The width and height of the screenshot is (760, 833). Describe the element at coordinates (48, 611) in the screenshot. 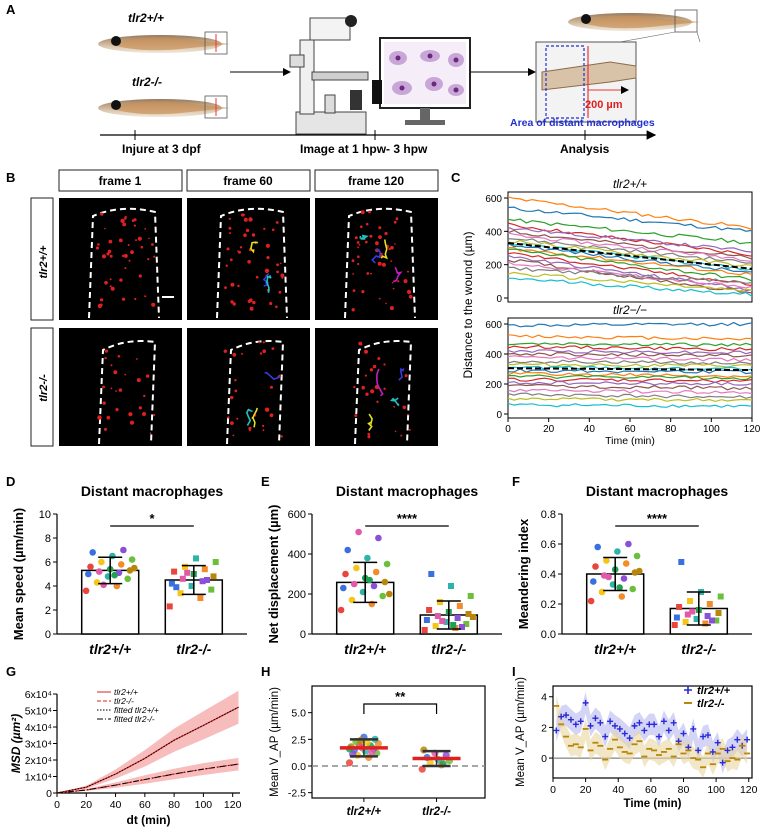

I see `y-tick-label: 2` at that location.